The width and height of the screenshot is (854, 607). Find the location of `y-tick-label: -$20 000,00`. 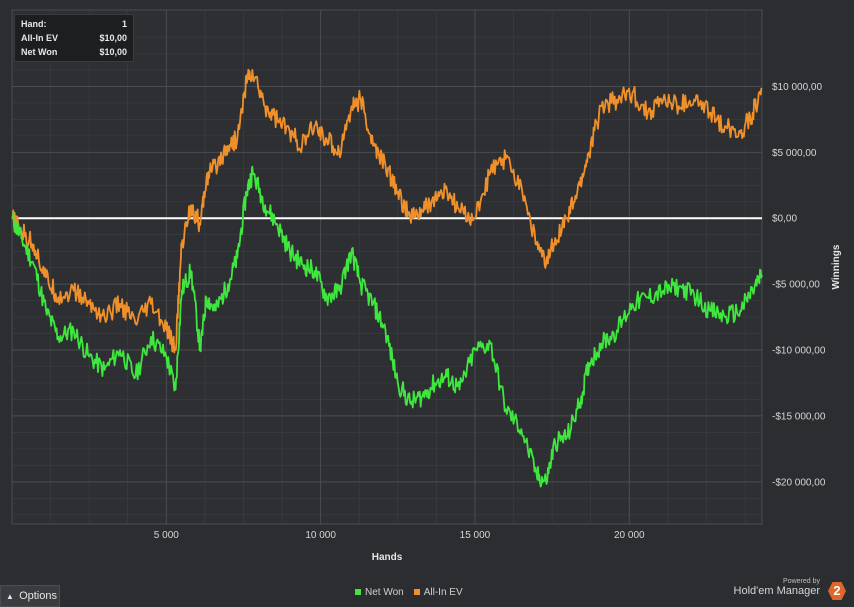

y-tick-label: -$20 000,00 is located at coordinates (799, 482).